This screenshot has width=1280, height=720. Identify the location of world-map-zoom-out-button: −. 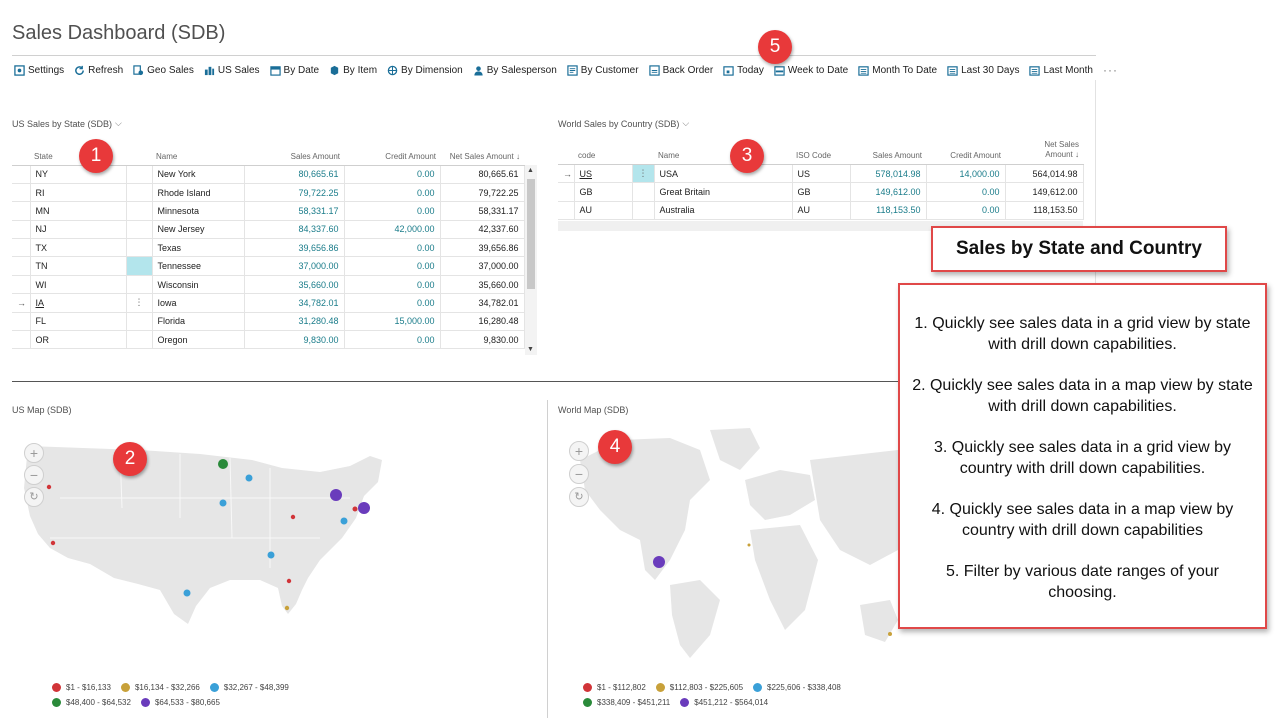
(579, 474).